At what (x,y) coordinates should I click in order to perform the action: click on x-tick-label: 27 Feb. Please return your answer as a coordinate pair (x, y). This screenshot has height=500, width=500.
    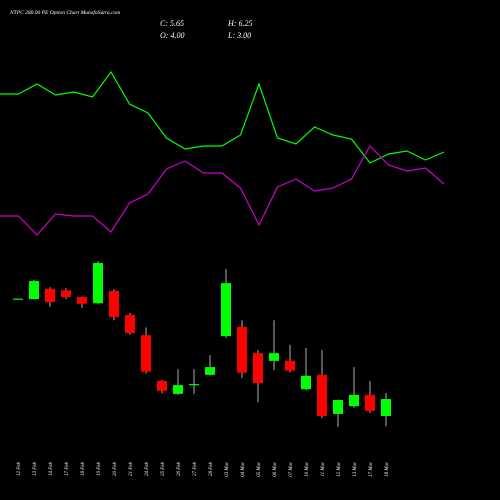
    Looking at the image, I should click on (195, 469).